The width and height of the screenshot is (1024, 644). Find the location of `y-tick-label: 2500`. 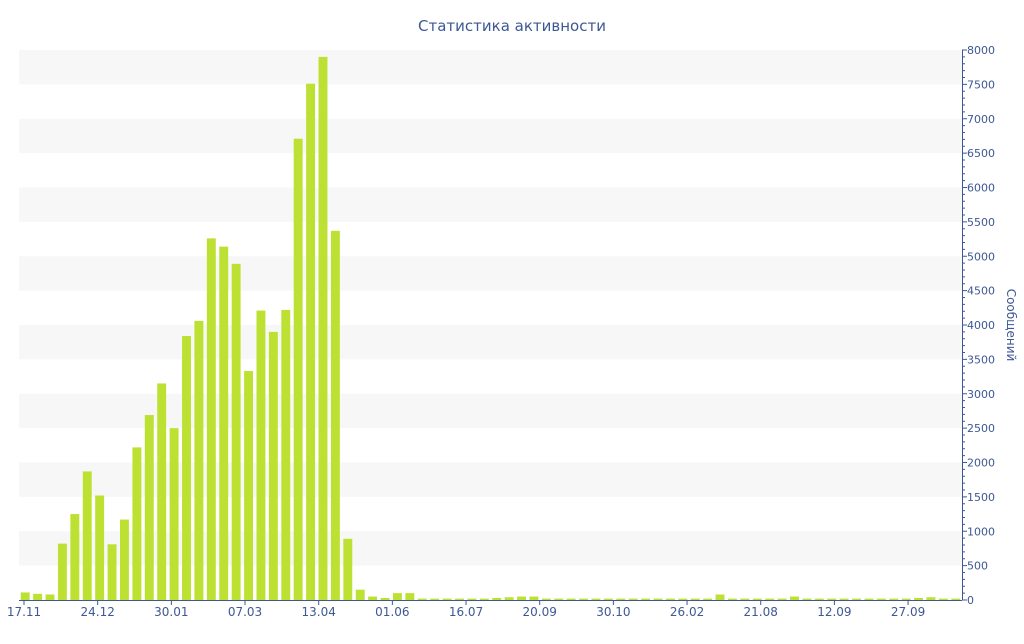

y-tick-label: 2500 is located at coordinates (981, 428).